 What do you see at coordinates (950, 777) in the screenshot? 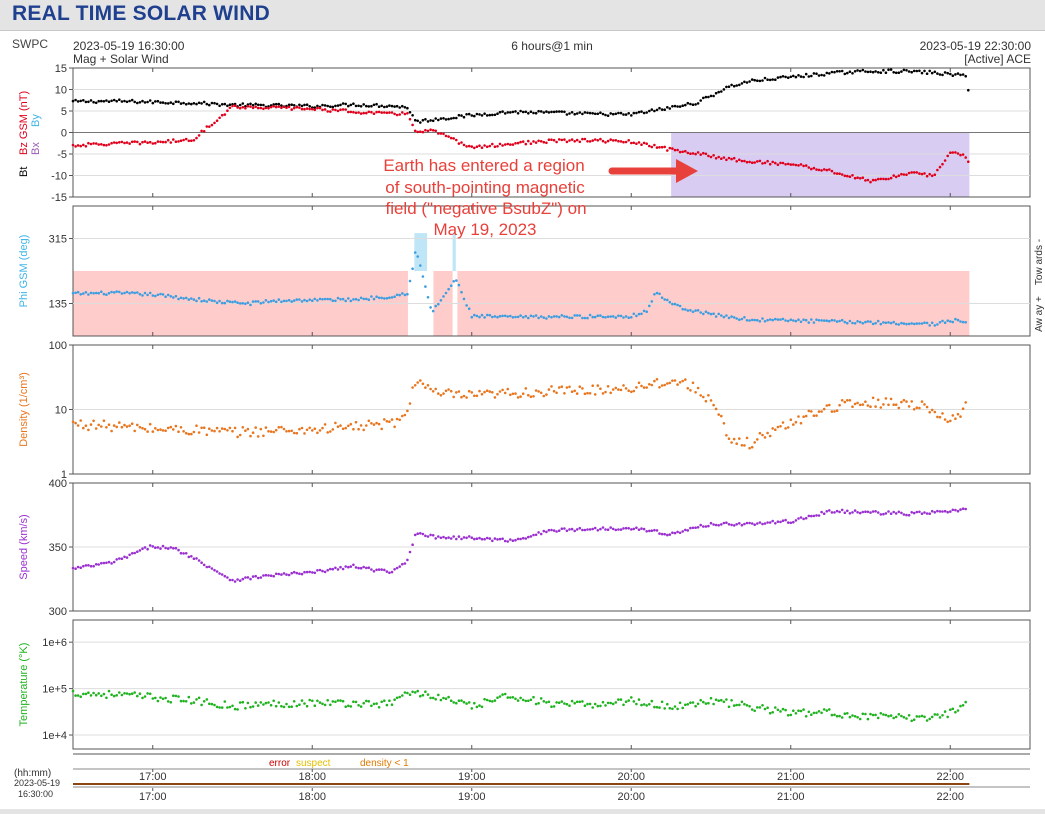
I see `time-tick-label-top: 22:00` at bounding box center [950, 777].